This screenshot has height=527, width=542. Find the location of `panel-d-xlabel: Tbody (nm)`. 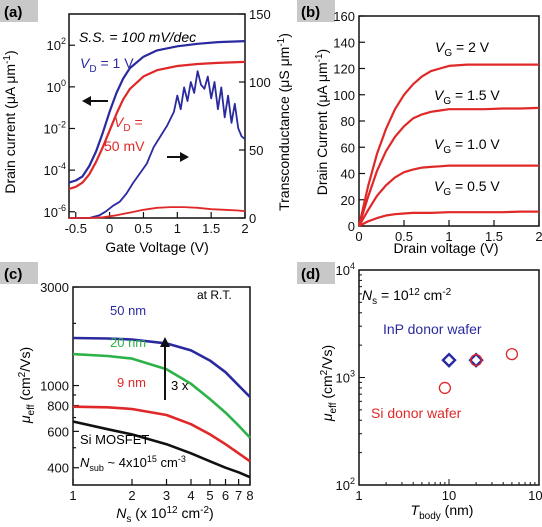

panel-d-xlabel: Tbody (nm) is located at coordinates (442, 512).